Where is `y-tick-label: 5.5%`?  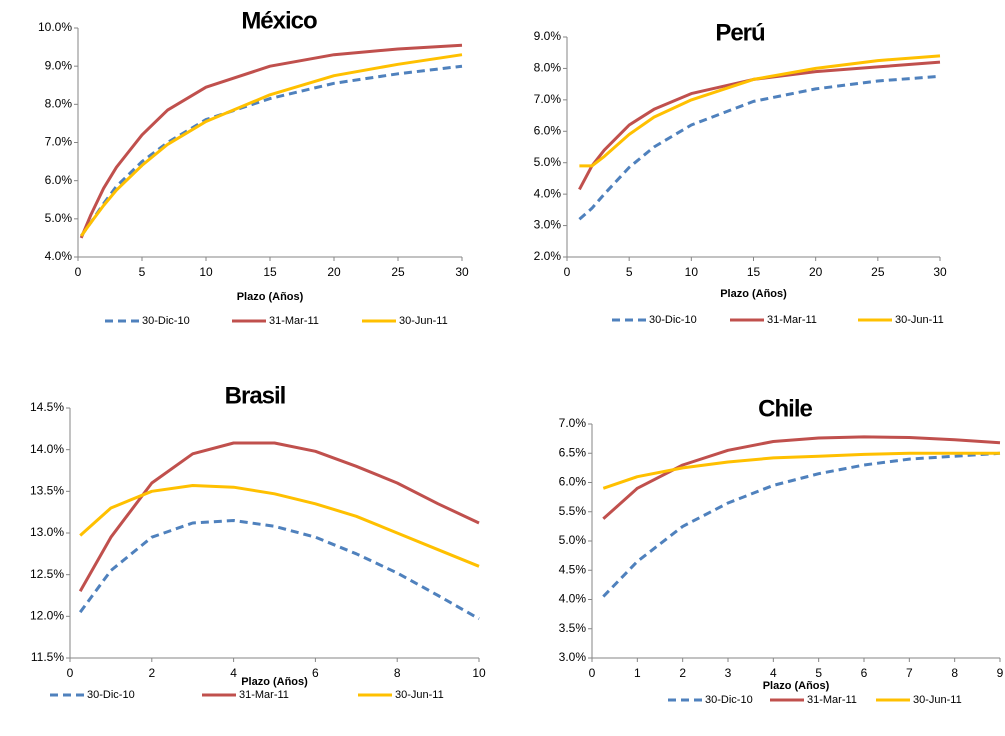
y-tick-label: 5.5% is located at coordinates (573, 511).